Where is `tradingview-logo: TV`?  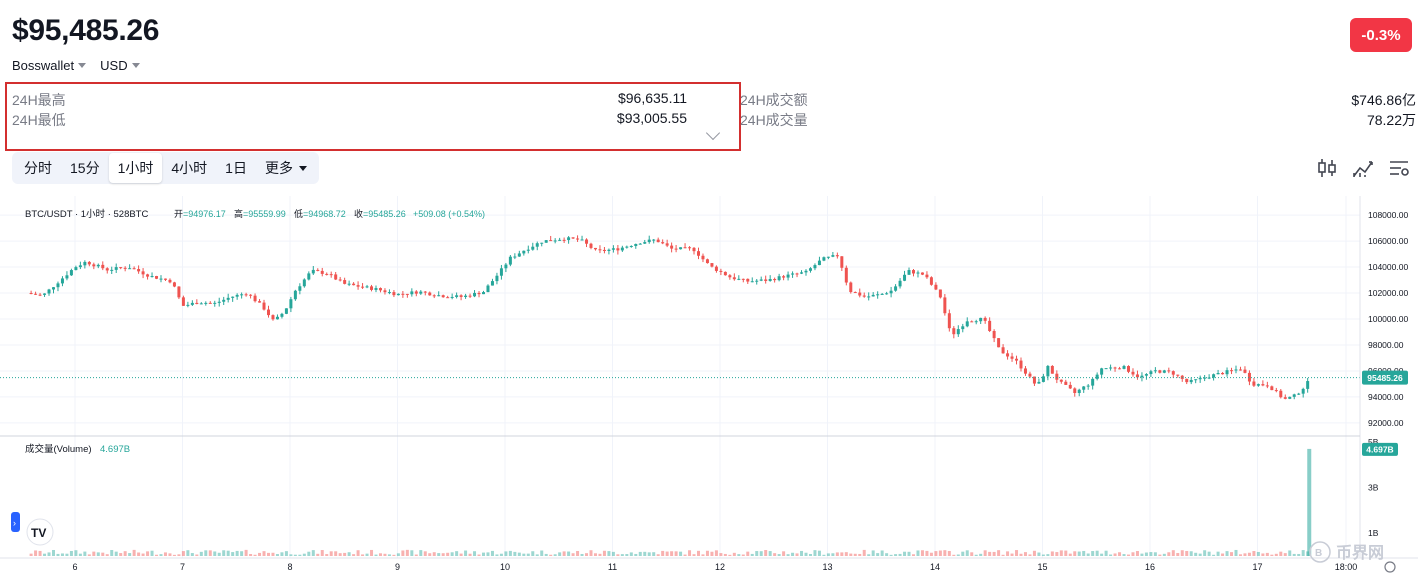
tradingview-logo: TV is located at coordinates (40, 532).